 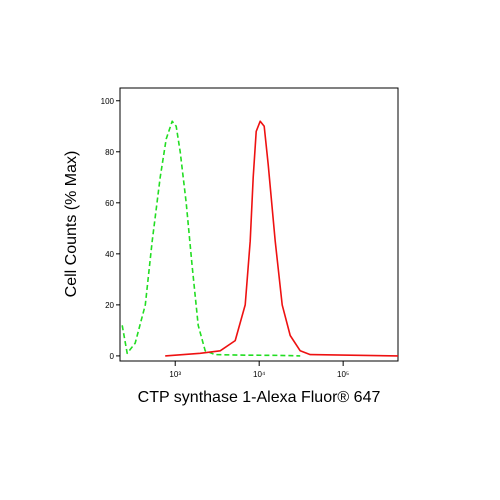 What do you see at coordinates (109, 254) in the screenshot?
I see `y-tick-label: 40` at bounding box center [109, 254].